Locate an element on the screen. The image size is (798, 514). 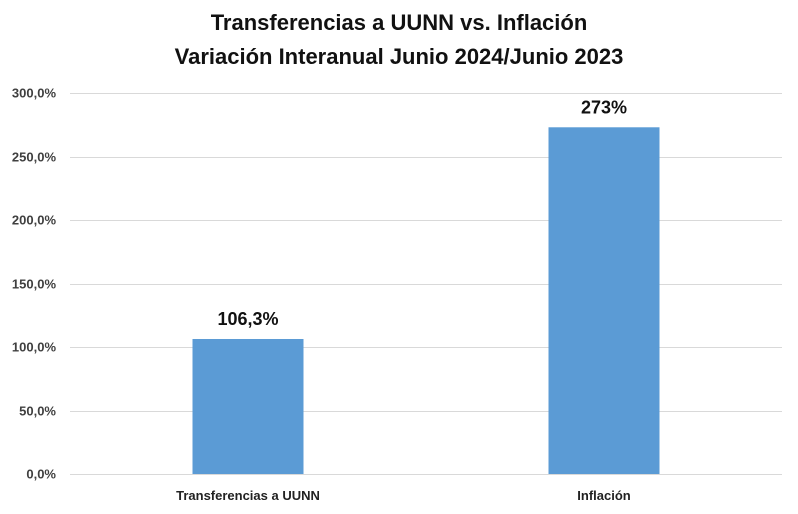
y-axis-ticks: 0,0% 50,0% 100,0% 150,0% 200,0% 250,0% 300,0% is located at coordinates (34, 284).